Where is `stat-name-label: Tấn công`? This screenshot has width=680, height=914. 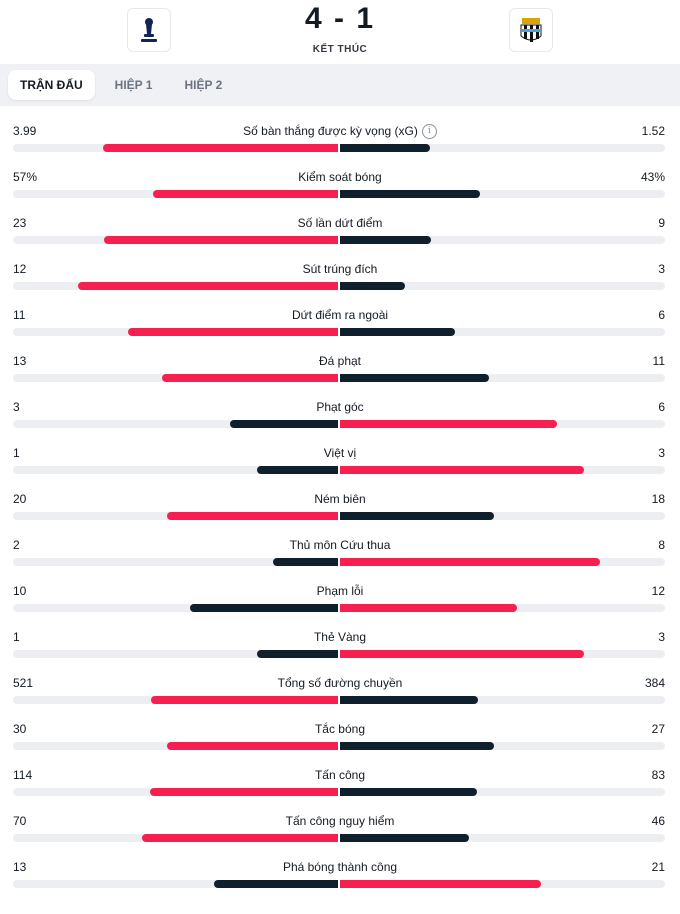
stat-name-label: Tấn công is located at coordinates (340, 775).